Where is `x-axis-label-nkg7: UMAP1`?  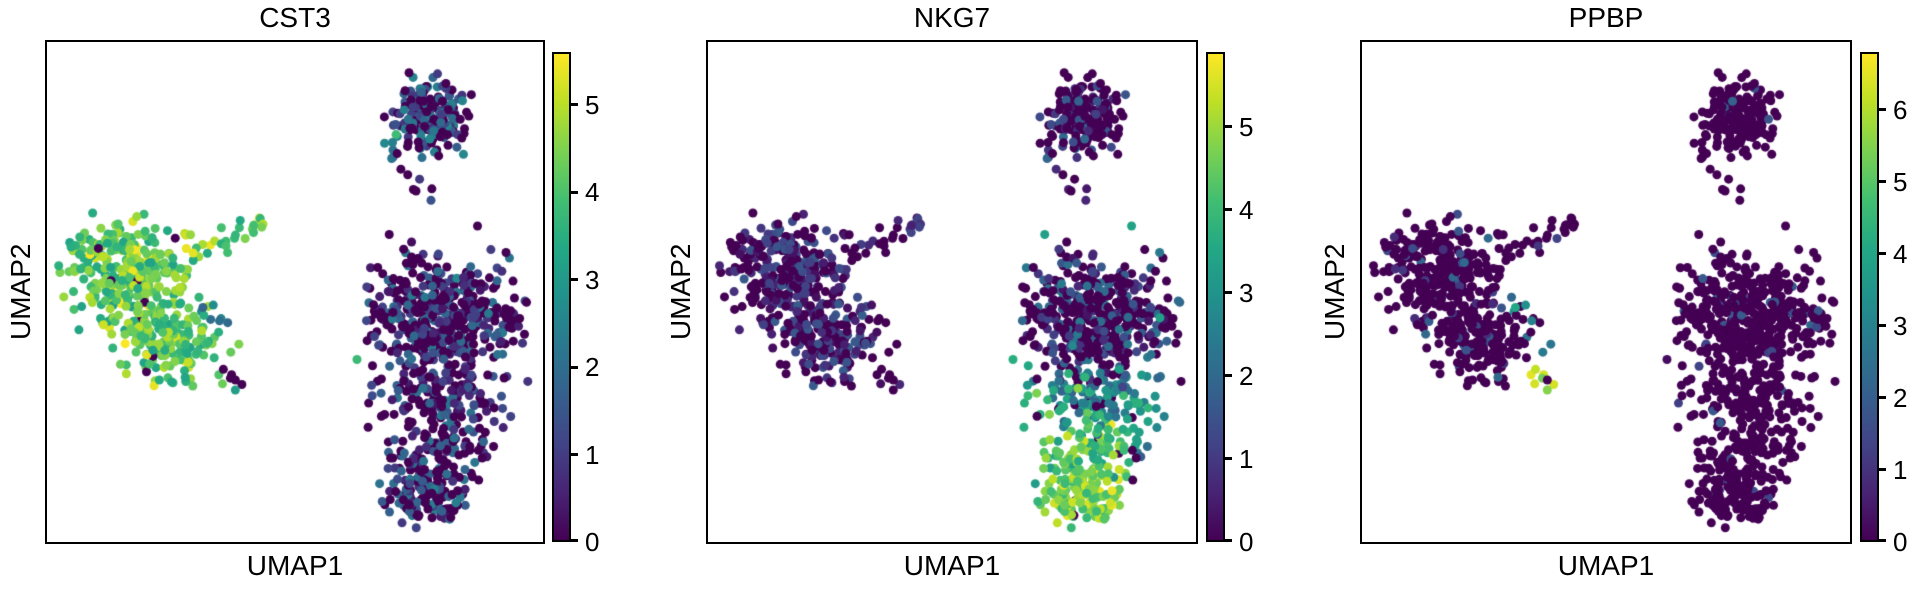
x-axis-label-nkg7: UMAP1 is located at coordinates (952, 565).